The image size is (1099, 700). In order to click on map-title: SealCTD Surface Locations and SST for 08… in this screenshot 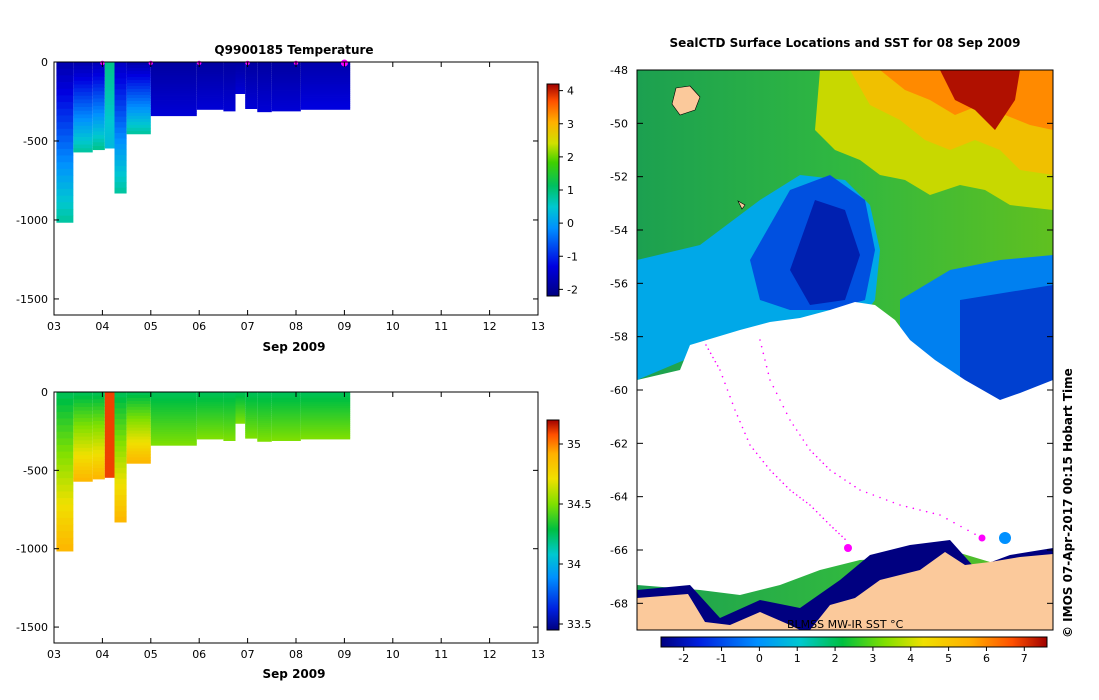, I will do `click(845, 43)`.